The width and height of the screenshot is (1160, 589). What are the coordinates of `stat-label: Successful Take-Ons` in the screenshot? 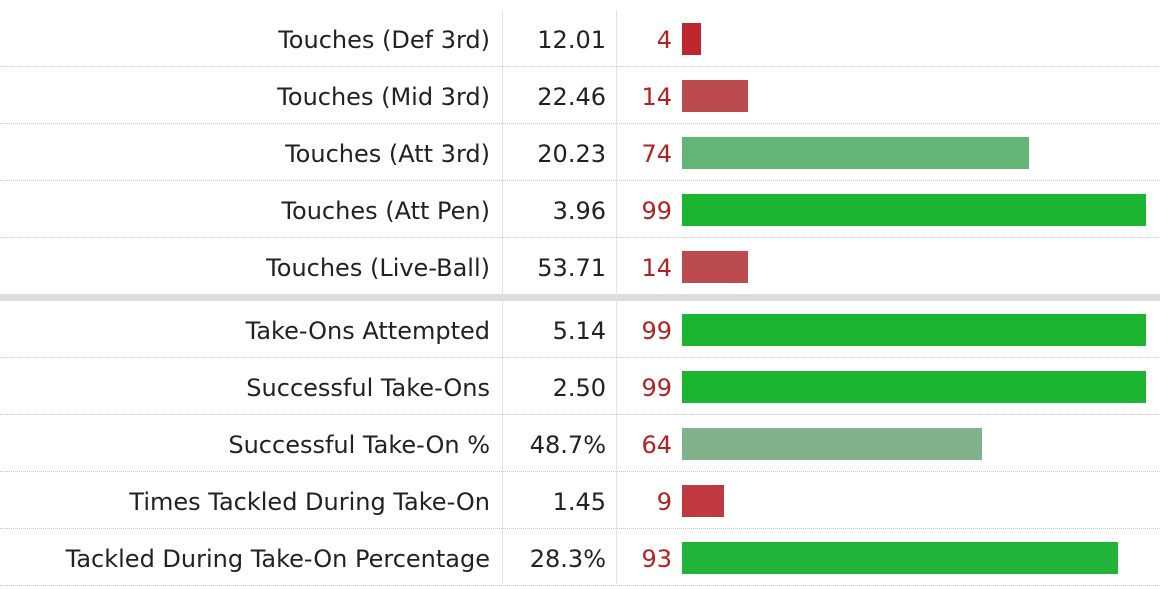 It's located at (368, 388).